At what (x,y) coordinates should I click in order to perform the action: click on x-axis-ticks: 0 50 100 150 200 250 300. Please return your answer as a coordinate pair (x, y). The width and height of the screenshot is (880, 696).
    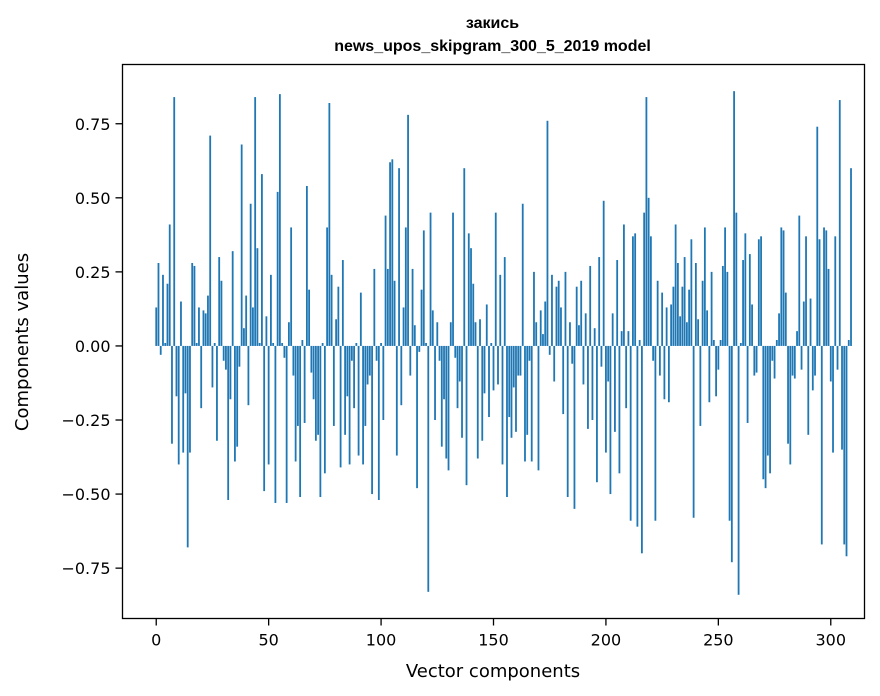
    Looking at the image, I should click on (498, 634).